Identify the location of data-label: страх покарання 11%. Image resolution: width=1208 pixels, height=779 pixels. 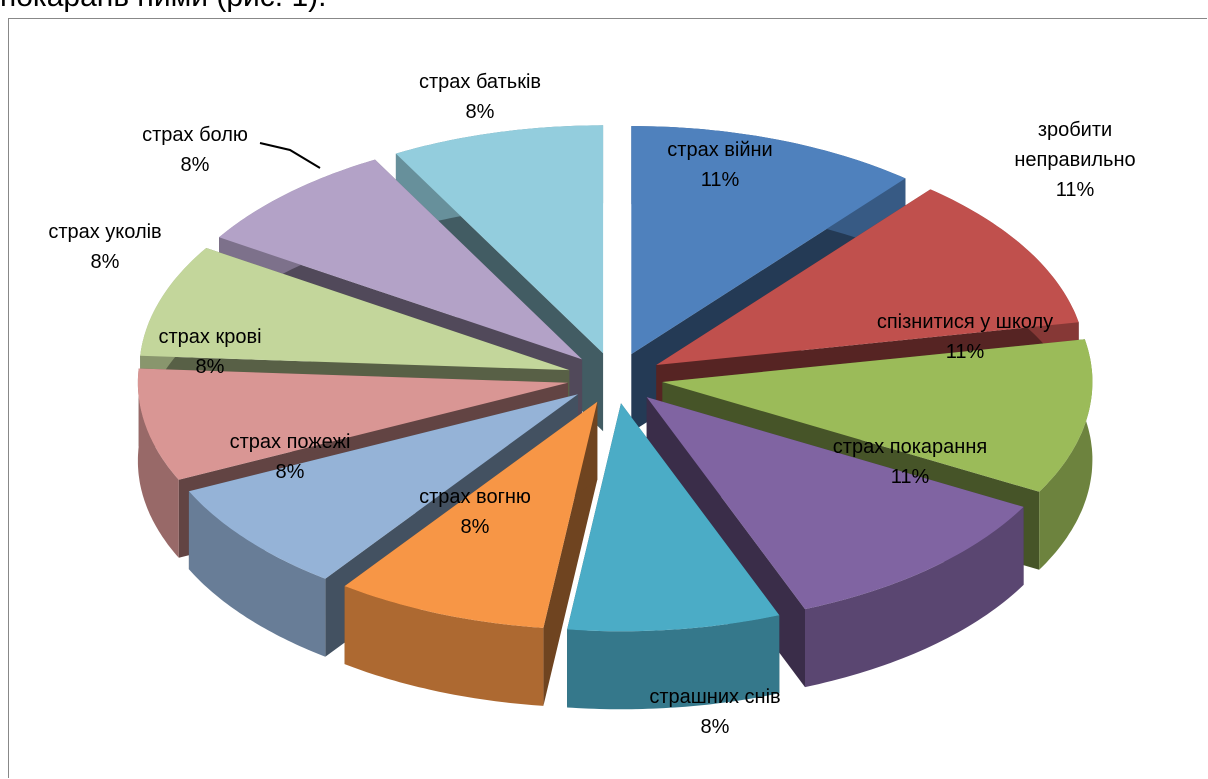
(910, 462).